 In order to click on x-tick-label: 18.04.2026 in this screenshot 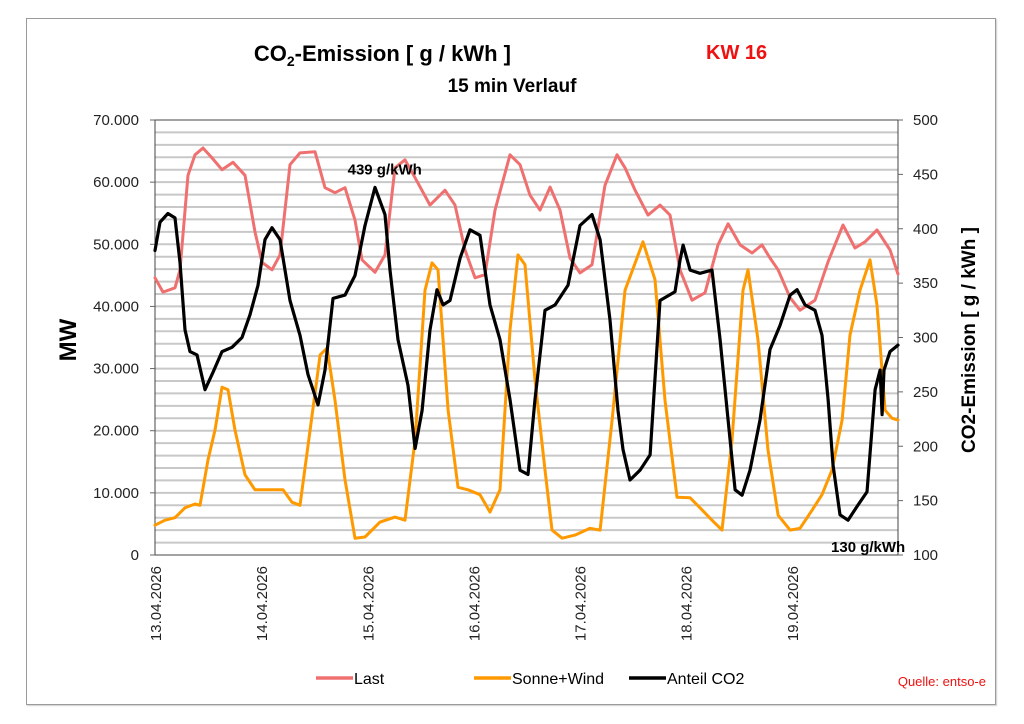, I will do `click(687, 603)`.